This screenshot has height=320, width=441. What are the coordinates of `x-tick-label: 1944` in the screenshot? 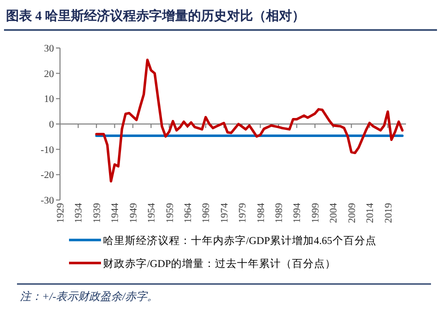 It's located at (116, 213).